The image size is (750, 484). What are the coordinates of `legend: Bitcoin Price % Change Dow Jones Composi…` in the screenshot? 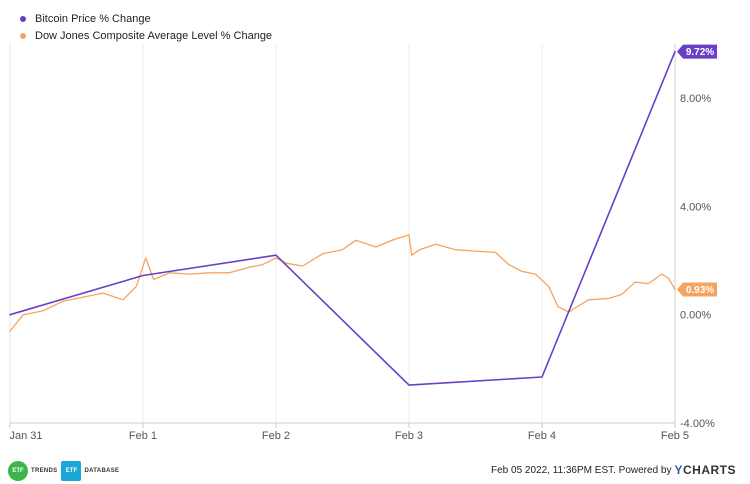 It's located at (146, 27).